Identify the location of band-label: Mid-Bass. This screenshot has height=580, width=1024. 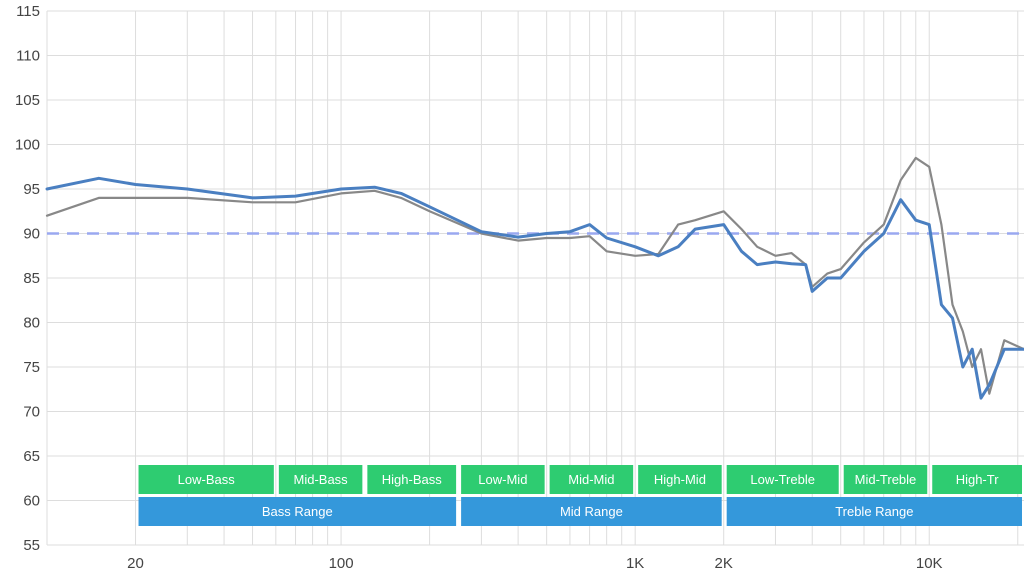
(321, 479).